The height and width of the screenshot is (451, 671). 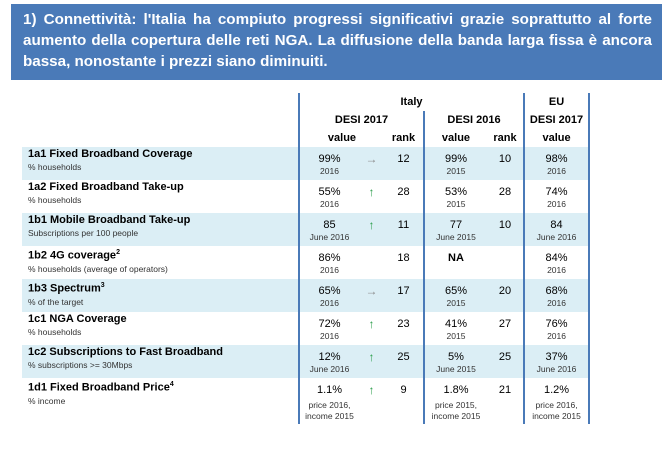 I want to click on value-2016: 53%, so click(x=456, y=192).